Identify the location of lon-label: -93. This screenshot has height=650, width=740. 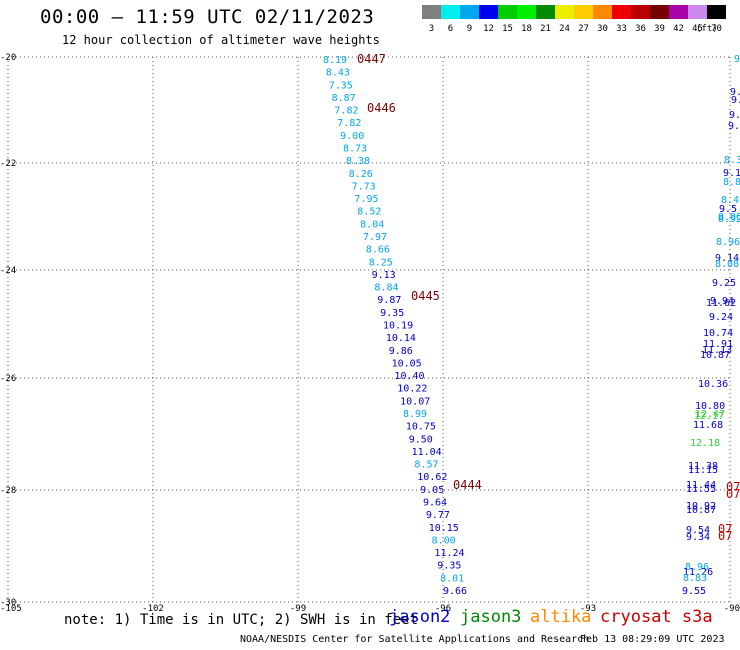
(588, 609).